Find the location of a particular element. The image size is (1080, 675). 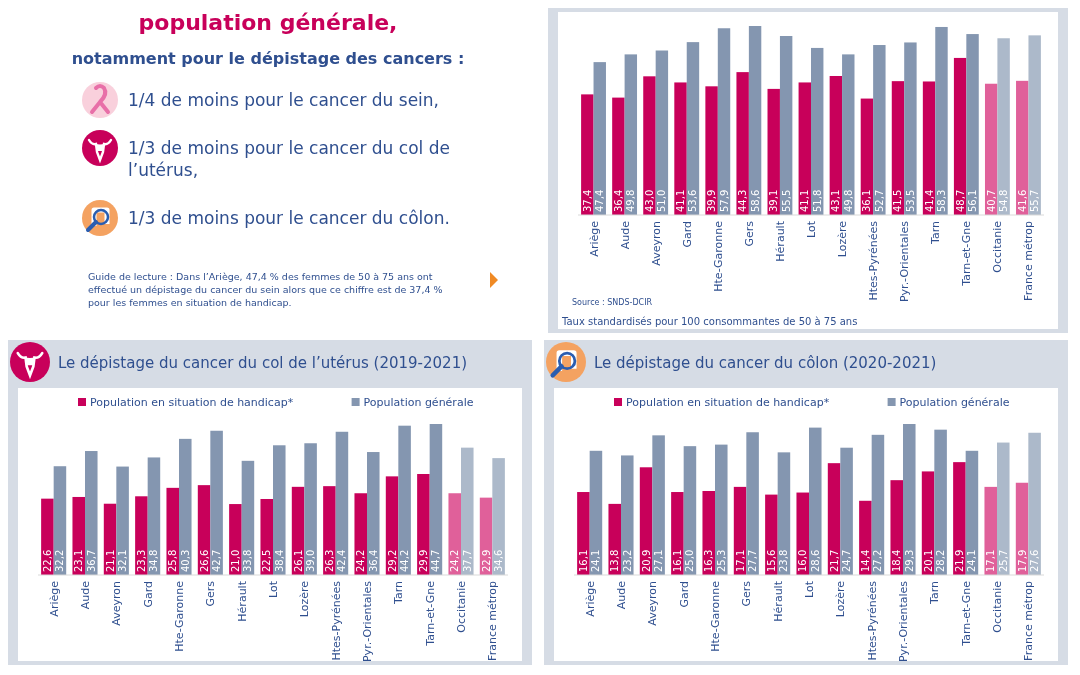

chart-title: Le dépistage du cancer du col de l’utérus (2019-2021) is located at coordinates (263, 363).